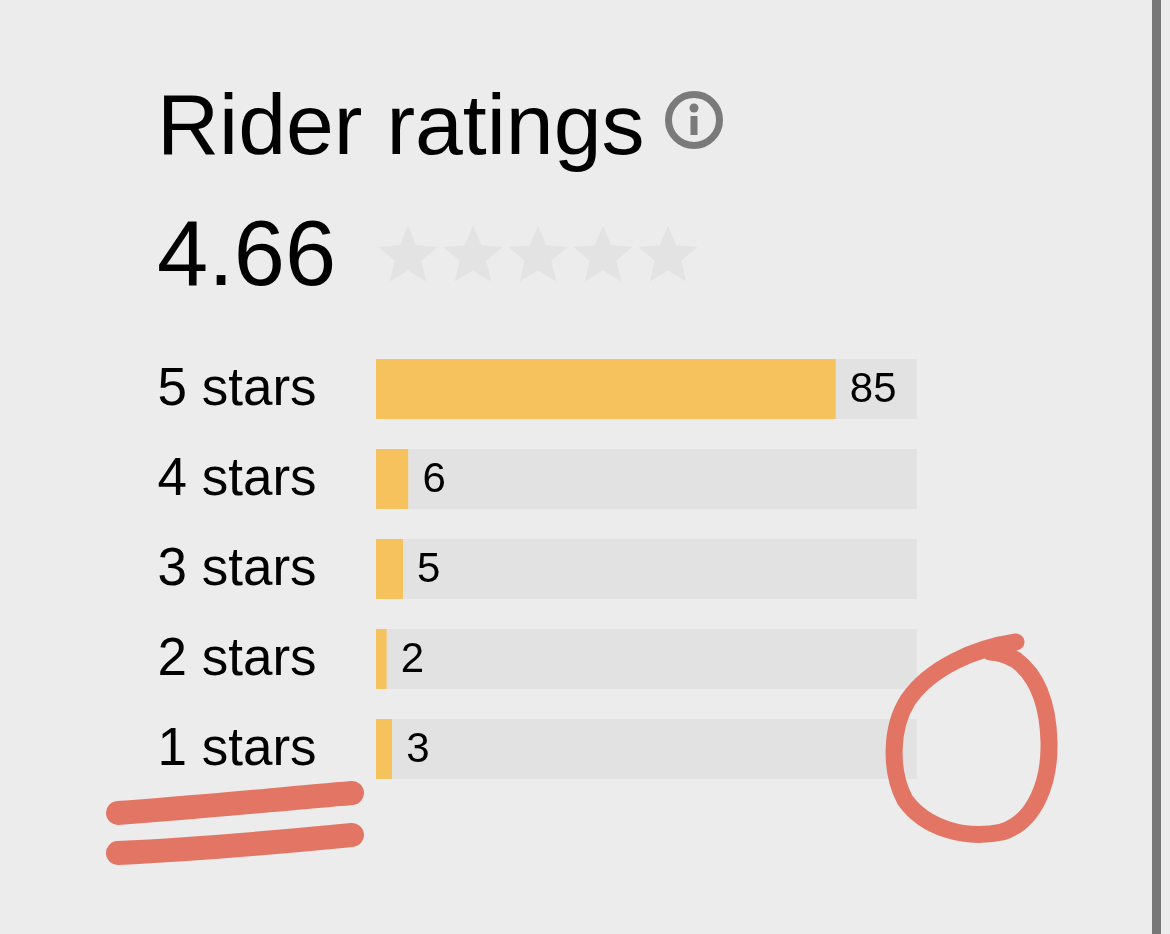 Image resolution: width=1170 pixels, height=934 pixels. I want to click on chart-subtitle: 4.66, so click(247, 253).